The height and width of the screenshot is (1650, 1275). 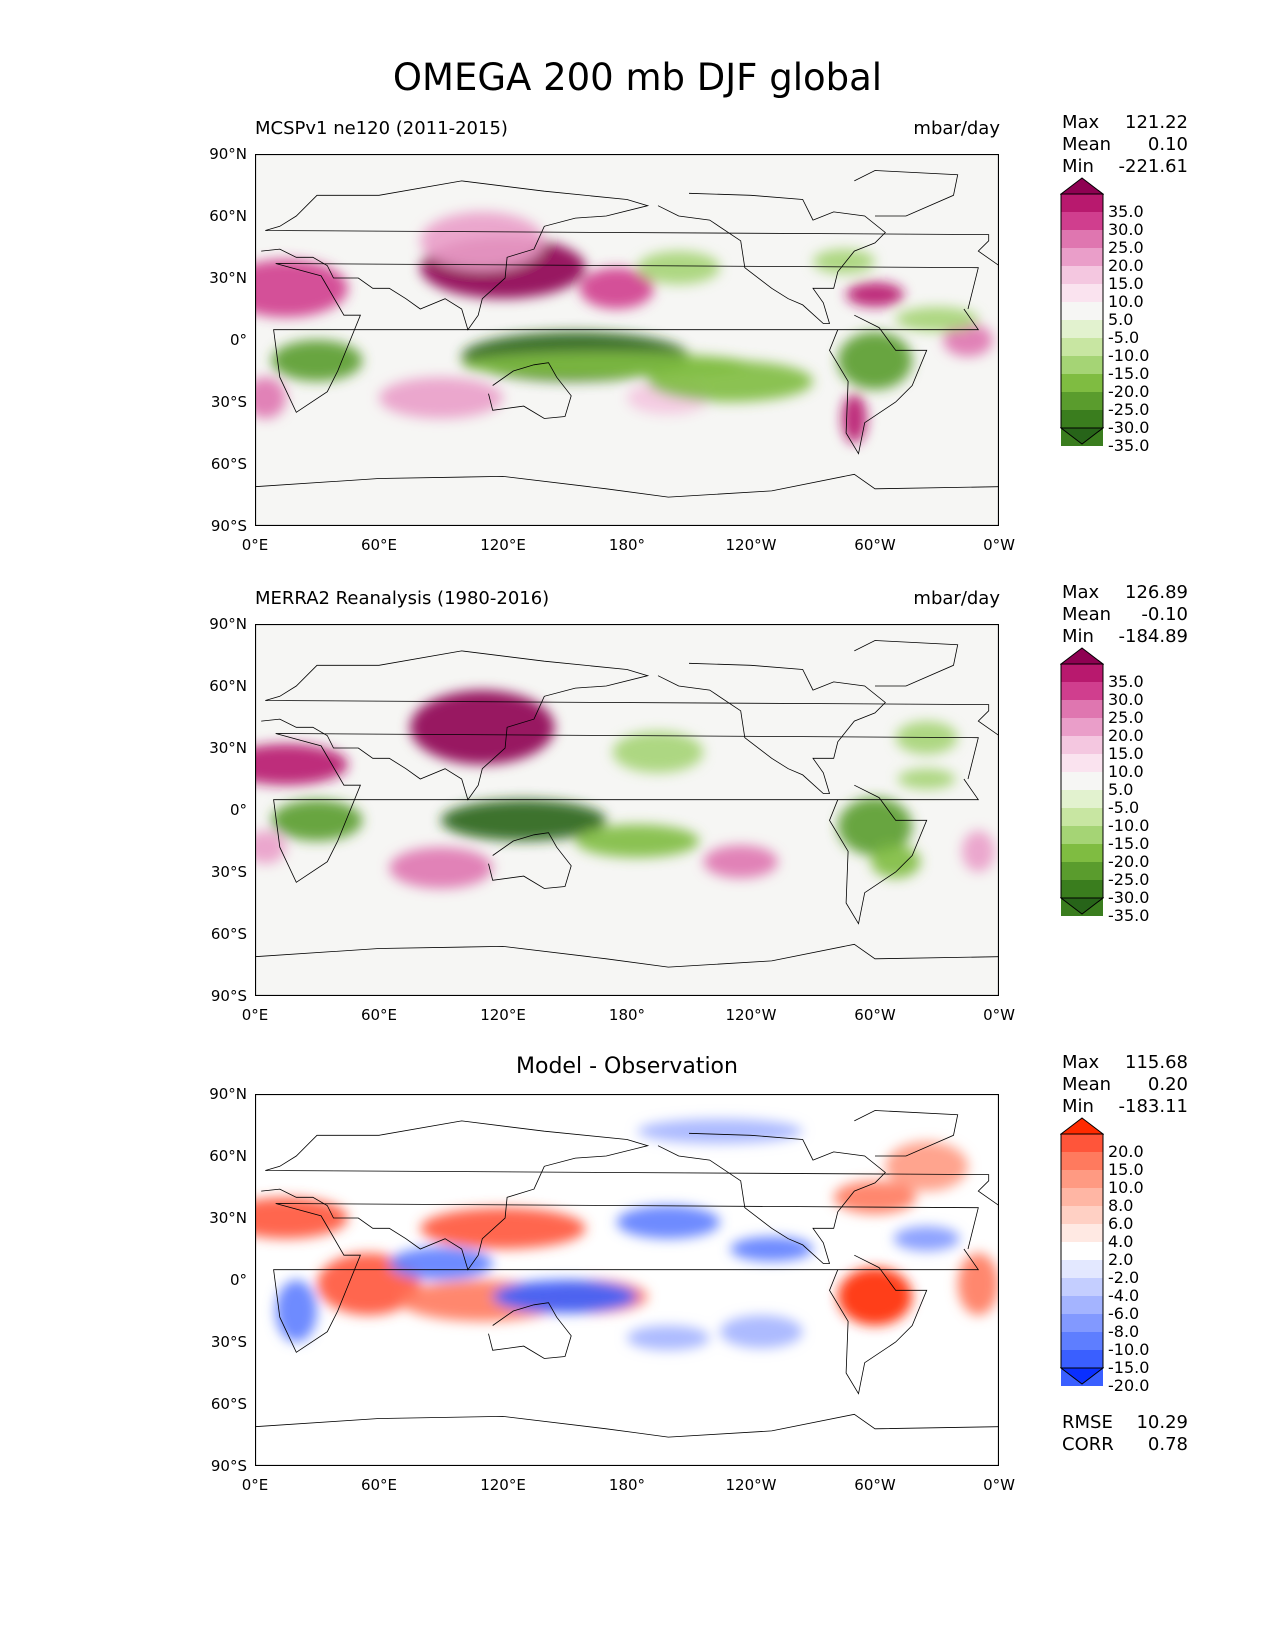 I want to click on panel-stats: Max 121.22 Mean 0.10 Min -221.61, so click(x=1125, y=145).